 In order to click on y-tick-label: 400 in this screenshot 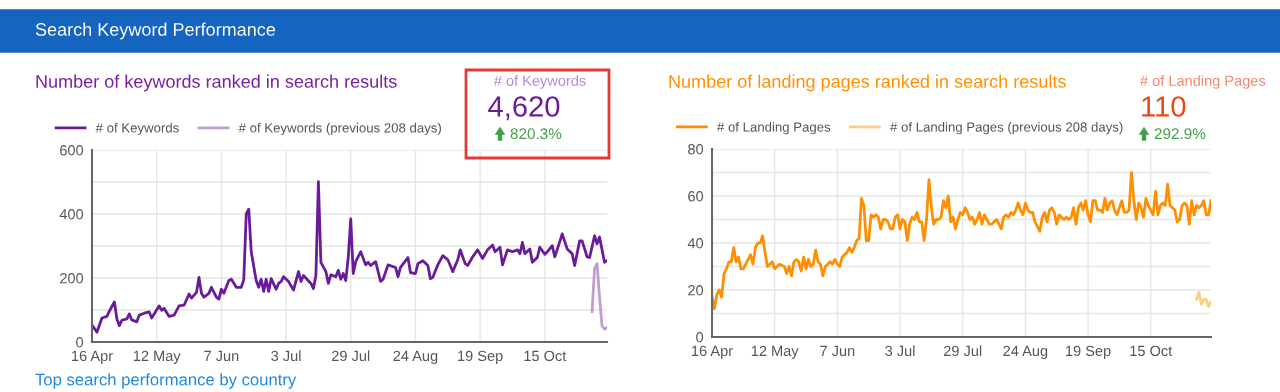, I will do `click(71, 214)`.